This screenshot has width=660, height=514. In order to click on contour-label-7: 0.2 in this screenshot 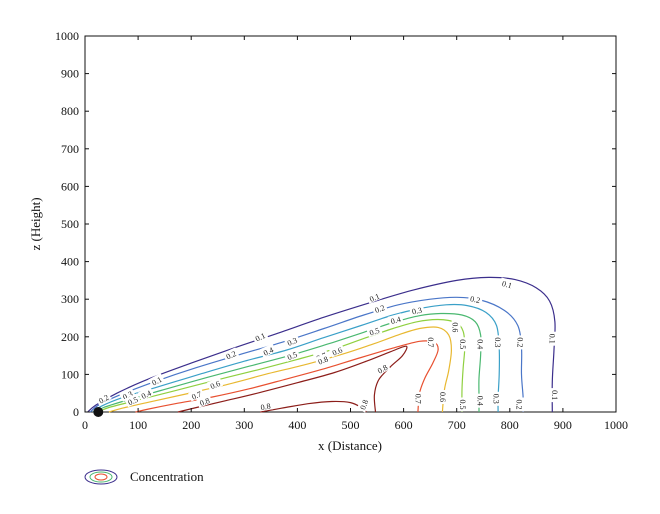, I will do `click(231, 355)`.